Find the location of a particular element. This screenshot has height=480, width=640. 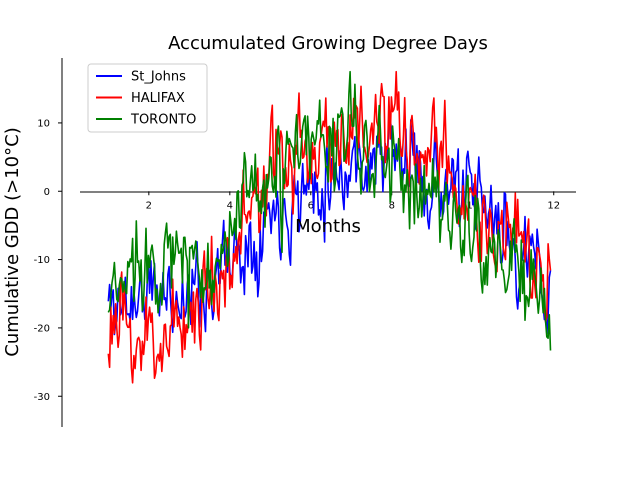

x-tick-label: 6 is located at coordinates (311, 205).